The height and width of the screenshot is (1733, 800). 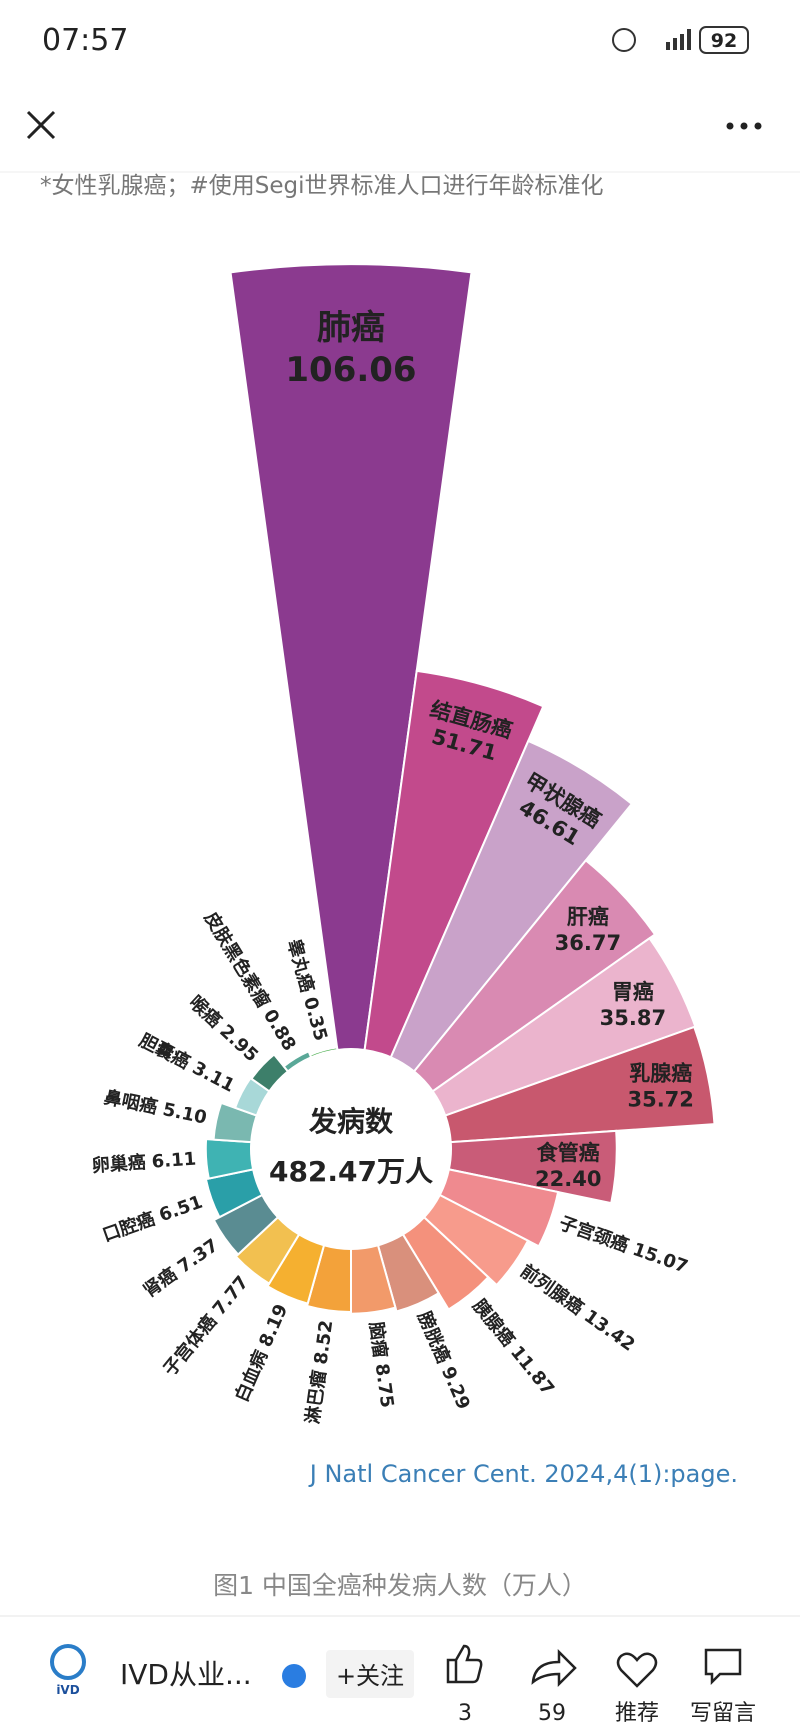 I want to click on data-label: 肾癌7.37, so click(x=180, y=1268).